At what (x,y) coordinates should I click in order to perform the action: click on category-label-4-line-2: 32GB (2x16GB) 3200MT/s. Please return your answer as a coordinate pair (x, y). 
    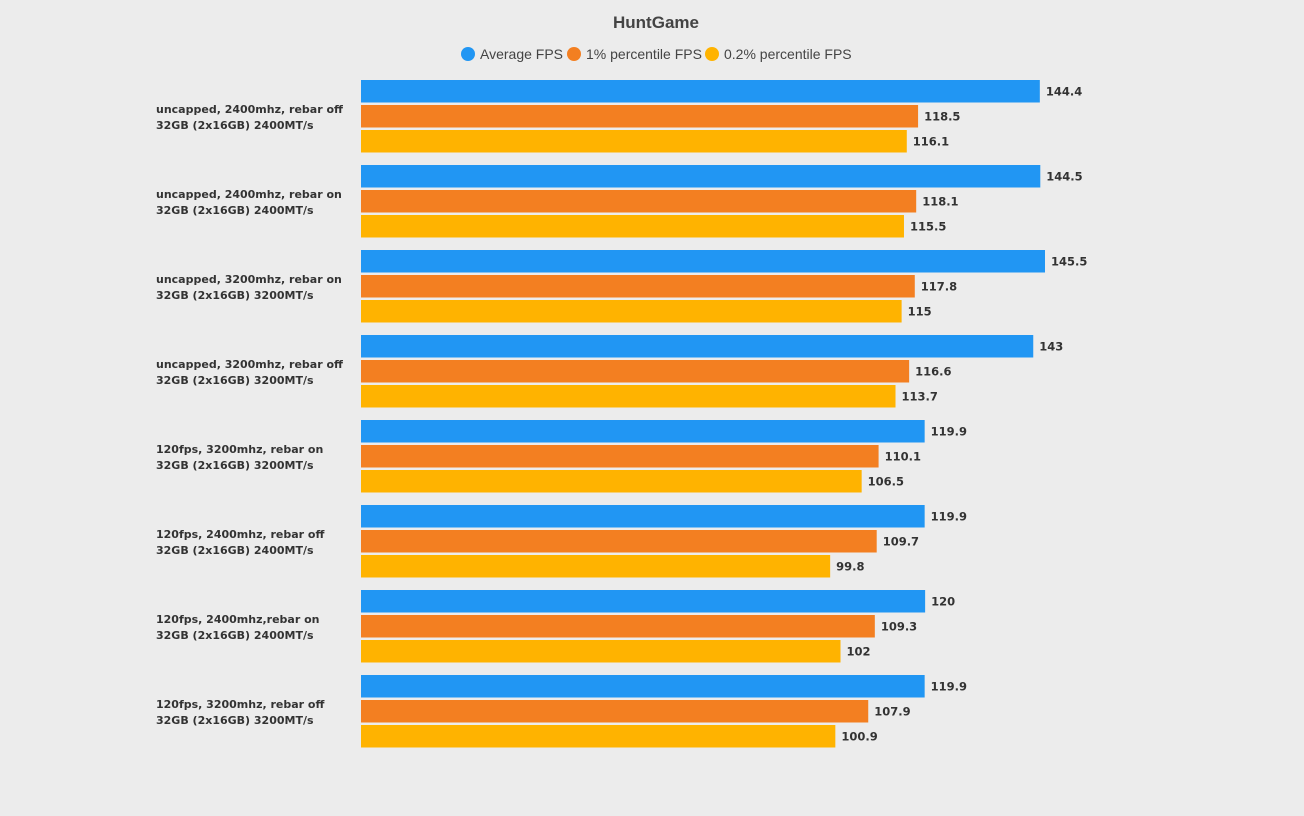
    Looking at the image, I should click on (235, 380).